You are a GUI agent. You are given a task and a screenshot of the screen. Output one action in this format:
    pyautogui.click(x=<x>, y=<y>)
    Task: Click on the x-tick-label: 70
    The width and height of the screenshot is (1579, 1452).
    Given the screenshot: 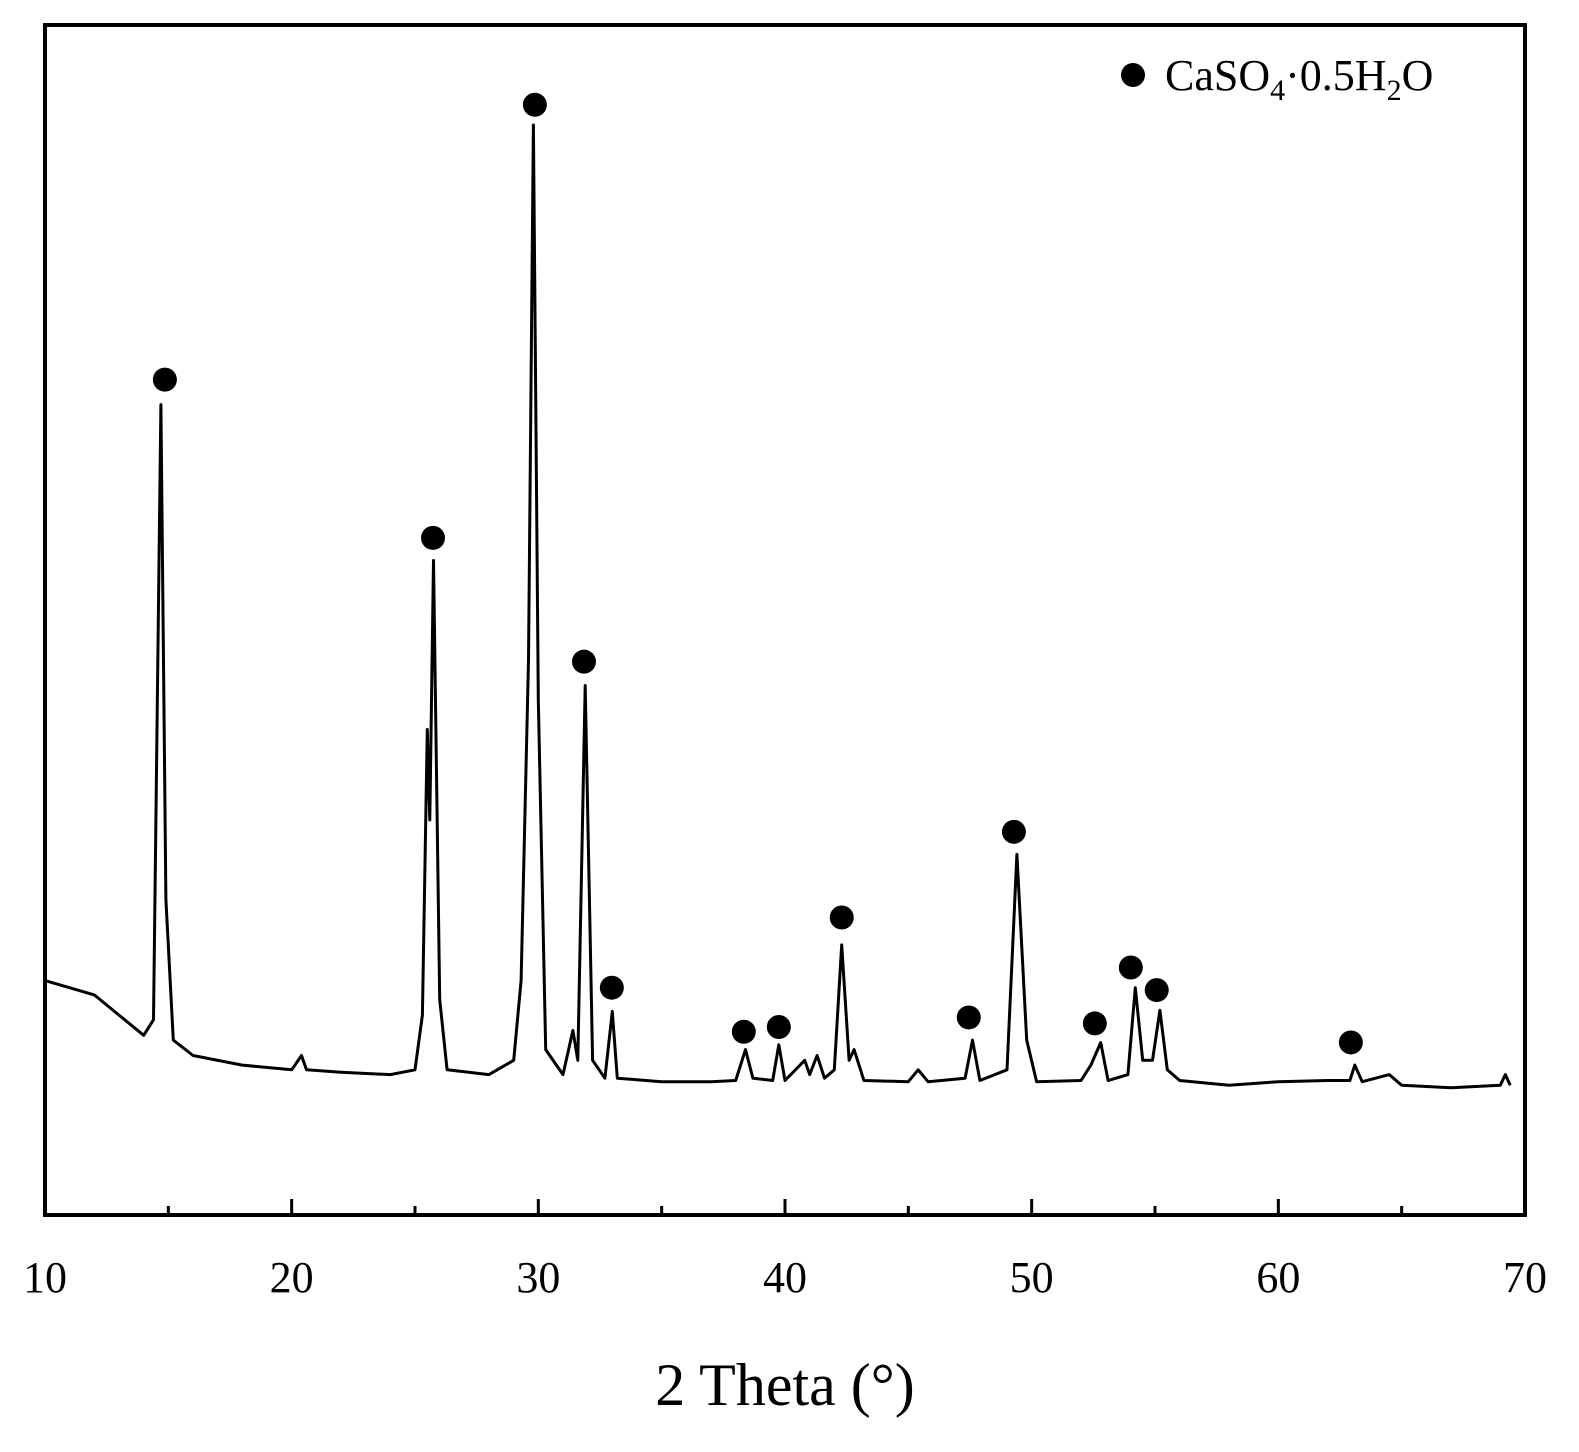 What is the action you would take?
    pyautogui.click(x=1525, y=1277)
    